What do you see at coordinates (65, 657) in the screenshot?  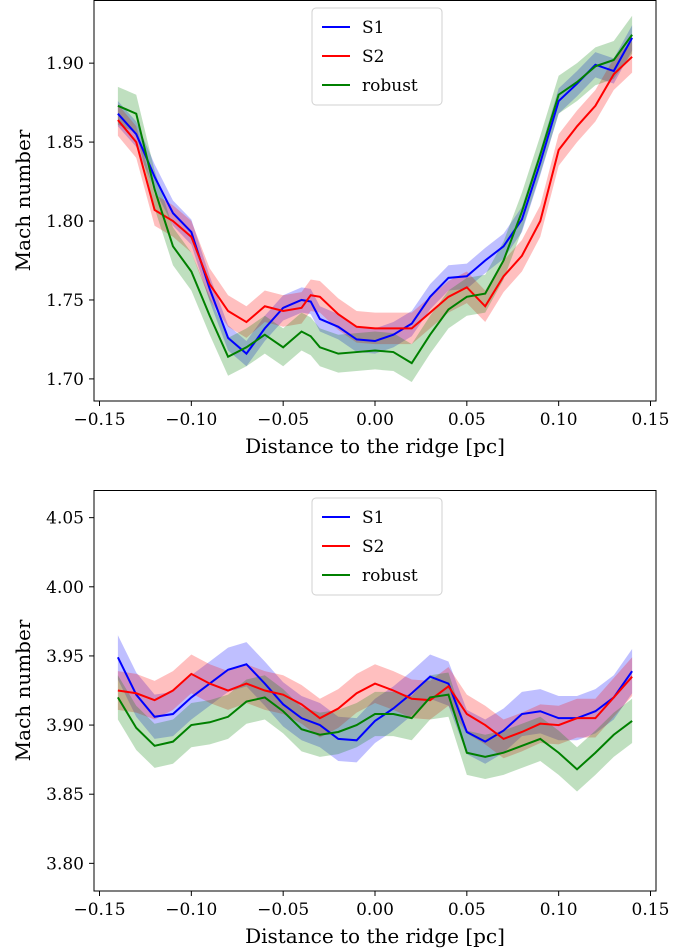 I see `y-tick-label: 3.95` at bounding box center [65, 657].